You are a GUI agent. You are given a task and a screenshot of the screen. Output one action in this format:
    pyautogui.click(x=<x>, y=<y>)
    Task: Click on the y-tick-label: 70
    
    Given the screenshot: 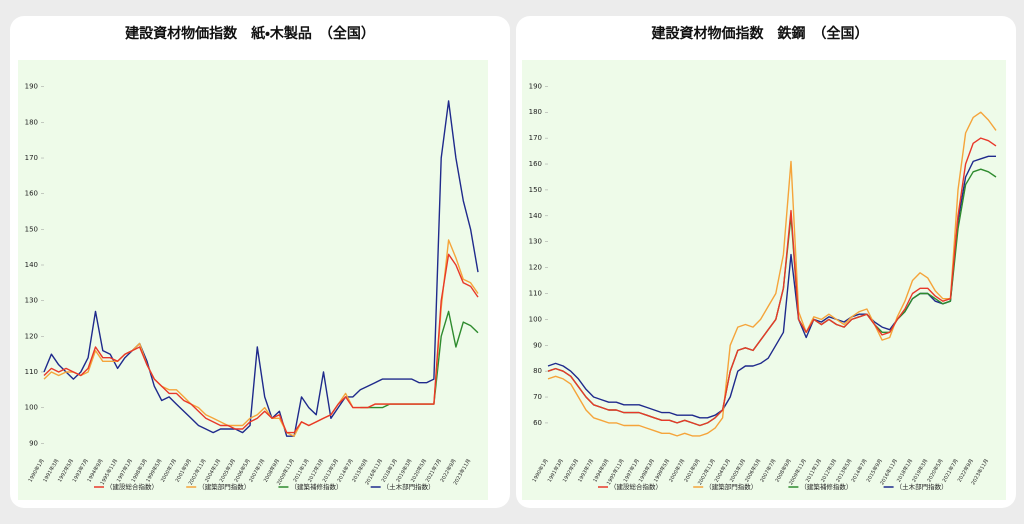 What is the action you would take?
    pyautogui.click(x=537, y=397)
    